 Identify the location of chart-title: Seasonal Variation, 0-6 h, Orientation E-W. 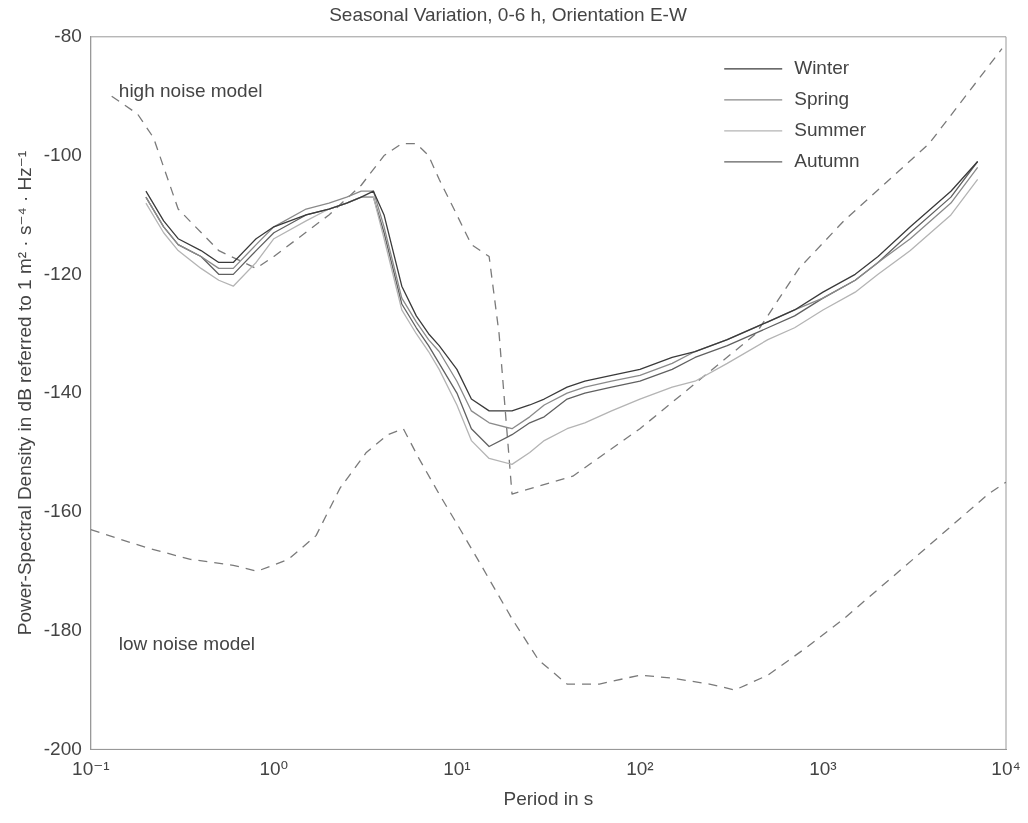
(508, 14).